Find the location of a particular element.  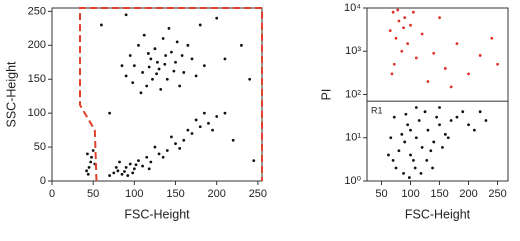

x-tick-label: 250 is located at coordinates (497, 194).